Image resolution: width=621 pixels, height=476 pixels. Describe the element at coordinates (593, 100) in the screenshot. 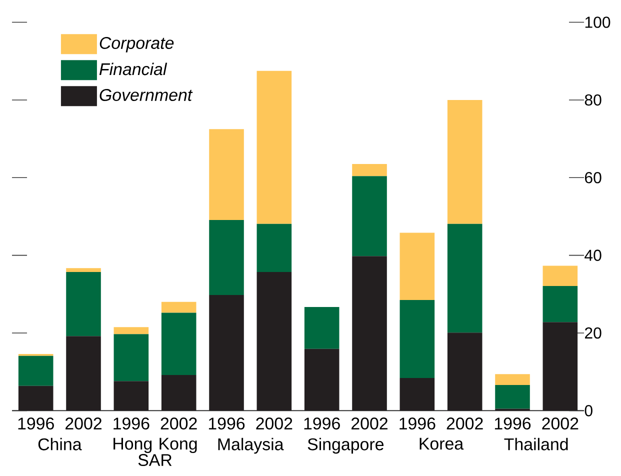

I see `y-tick-label: 80` at that location.